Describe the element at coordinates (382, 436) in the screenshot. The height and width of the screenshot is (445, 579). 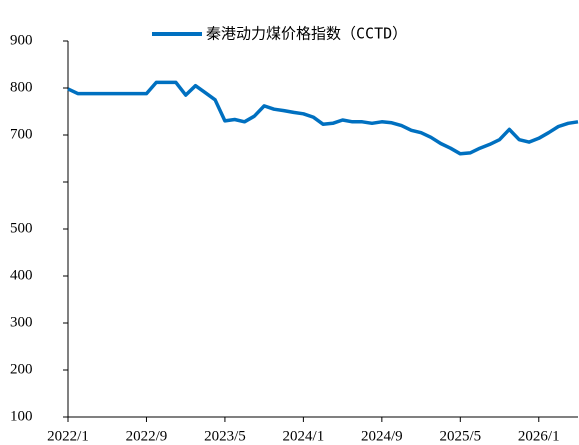
I see `x-tick-label: 2024/9` at that location.